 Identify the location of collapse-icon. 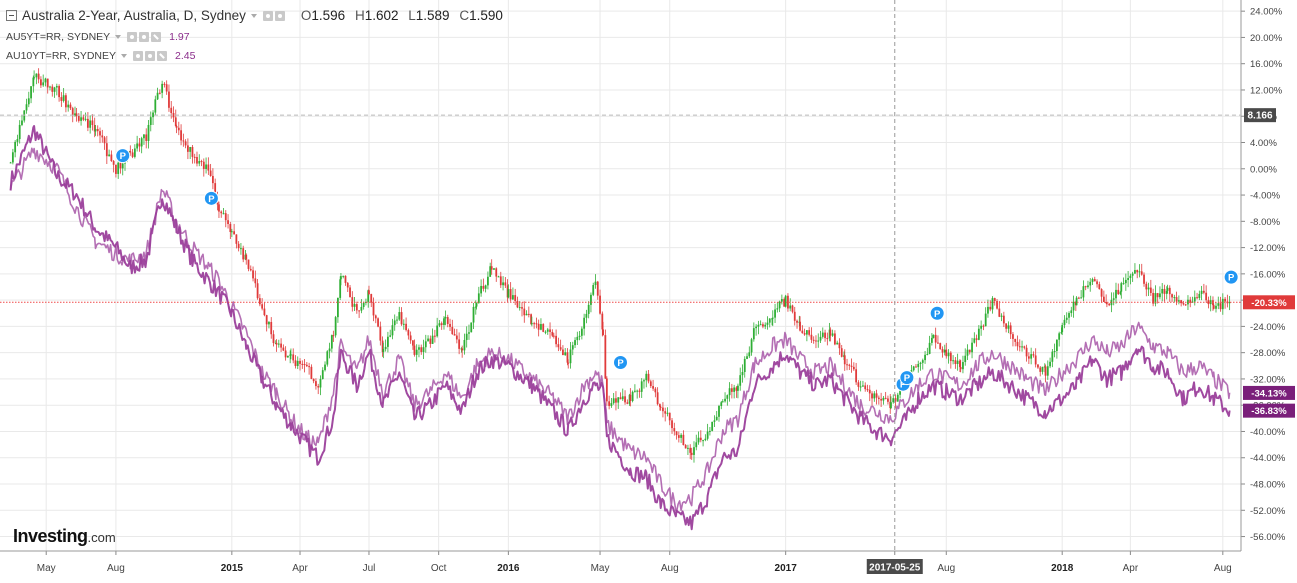
(11, 15).